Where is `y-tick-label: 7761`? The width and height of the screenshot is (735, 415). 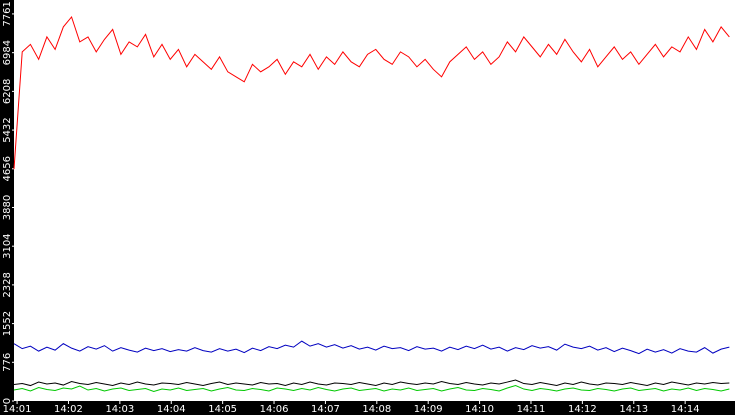
y-tick-label: 7761 is located at coordinates (7, 13).